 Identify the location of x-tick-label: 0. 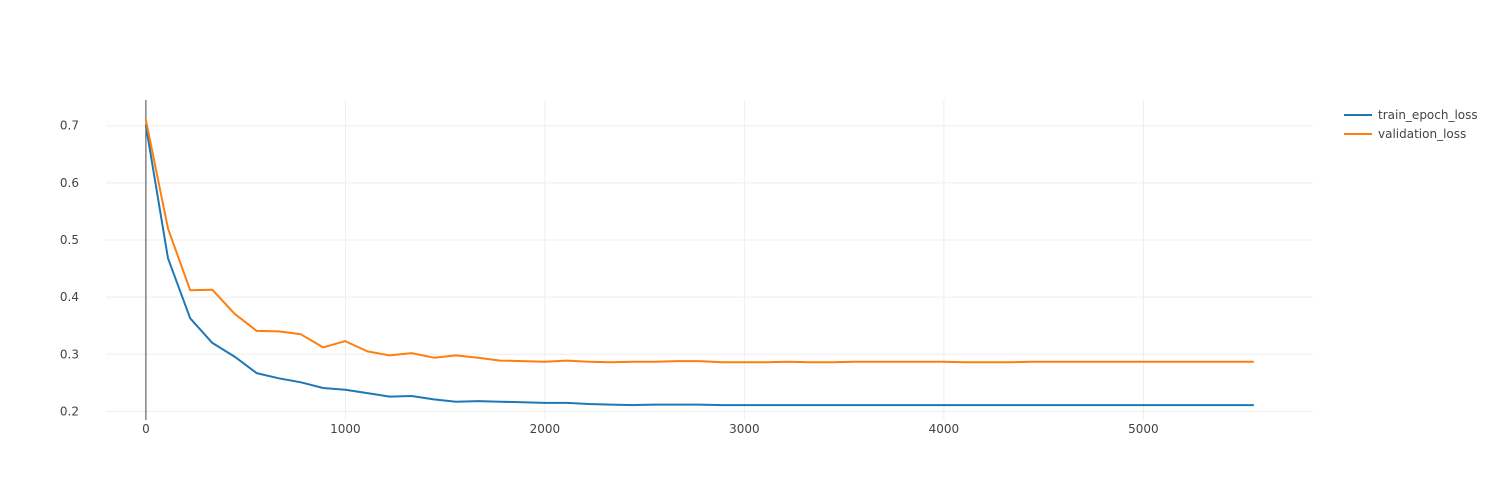
(146, 429).